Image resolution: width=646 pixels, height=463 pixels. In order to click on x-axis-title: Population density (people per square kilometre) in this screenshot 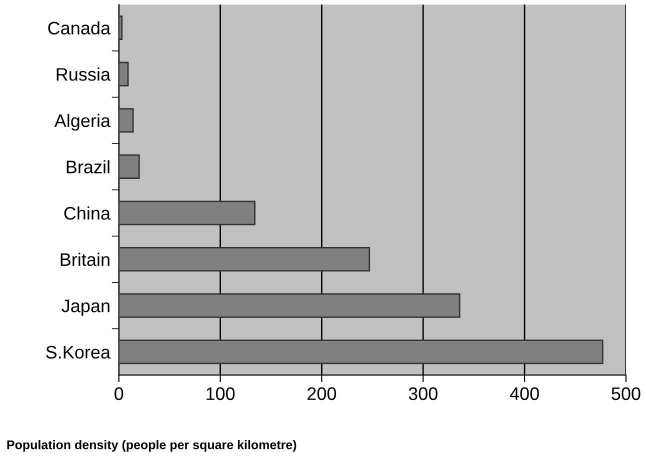, I will do `click(151, 446)`.